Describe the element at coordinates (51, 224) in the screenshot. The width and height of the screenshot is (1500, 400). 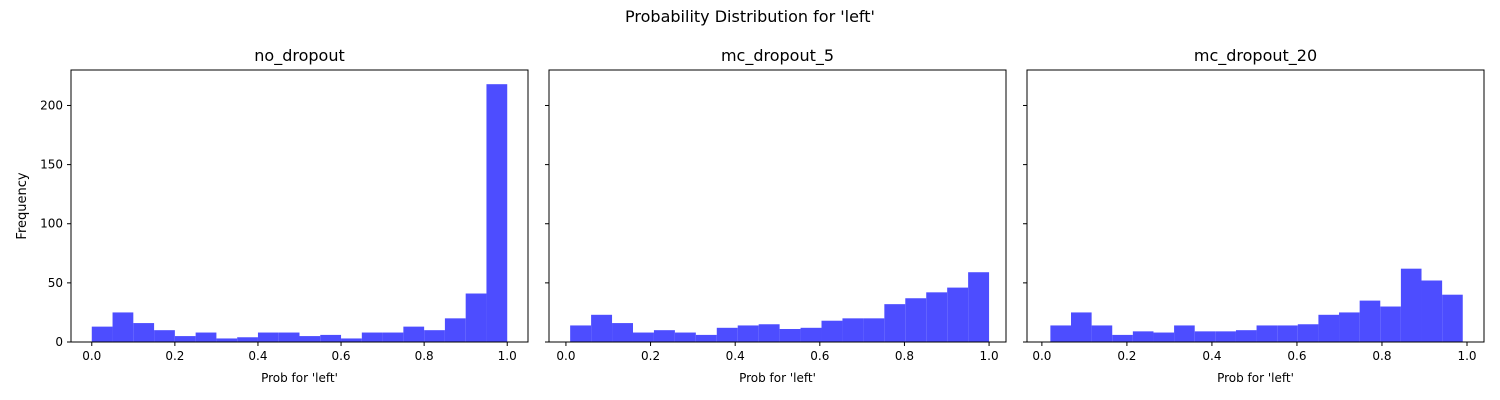
I see `y-tick-label: 100` at that location.